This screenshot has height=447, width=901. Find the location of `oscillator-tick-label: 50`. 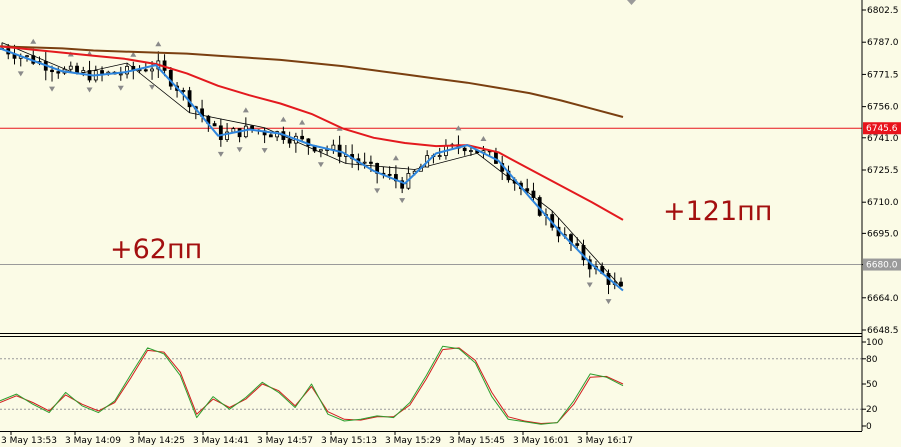

oscillator-tick-label: 50 is located at coordinates (872, 385).